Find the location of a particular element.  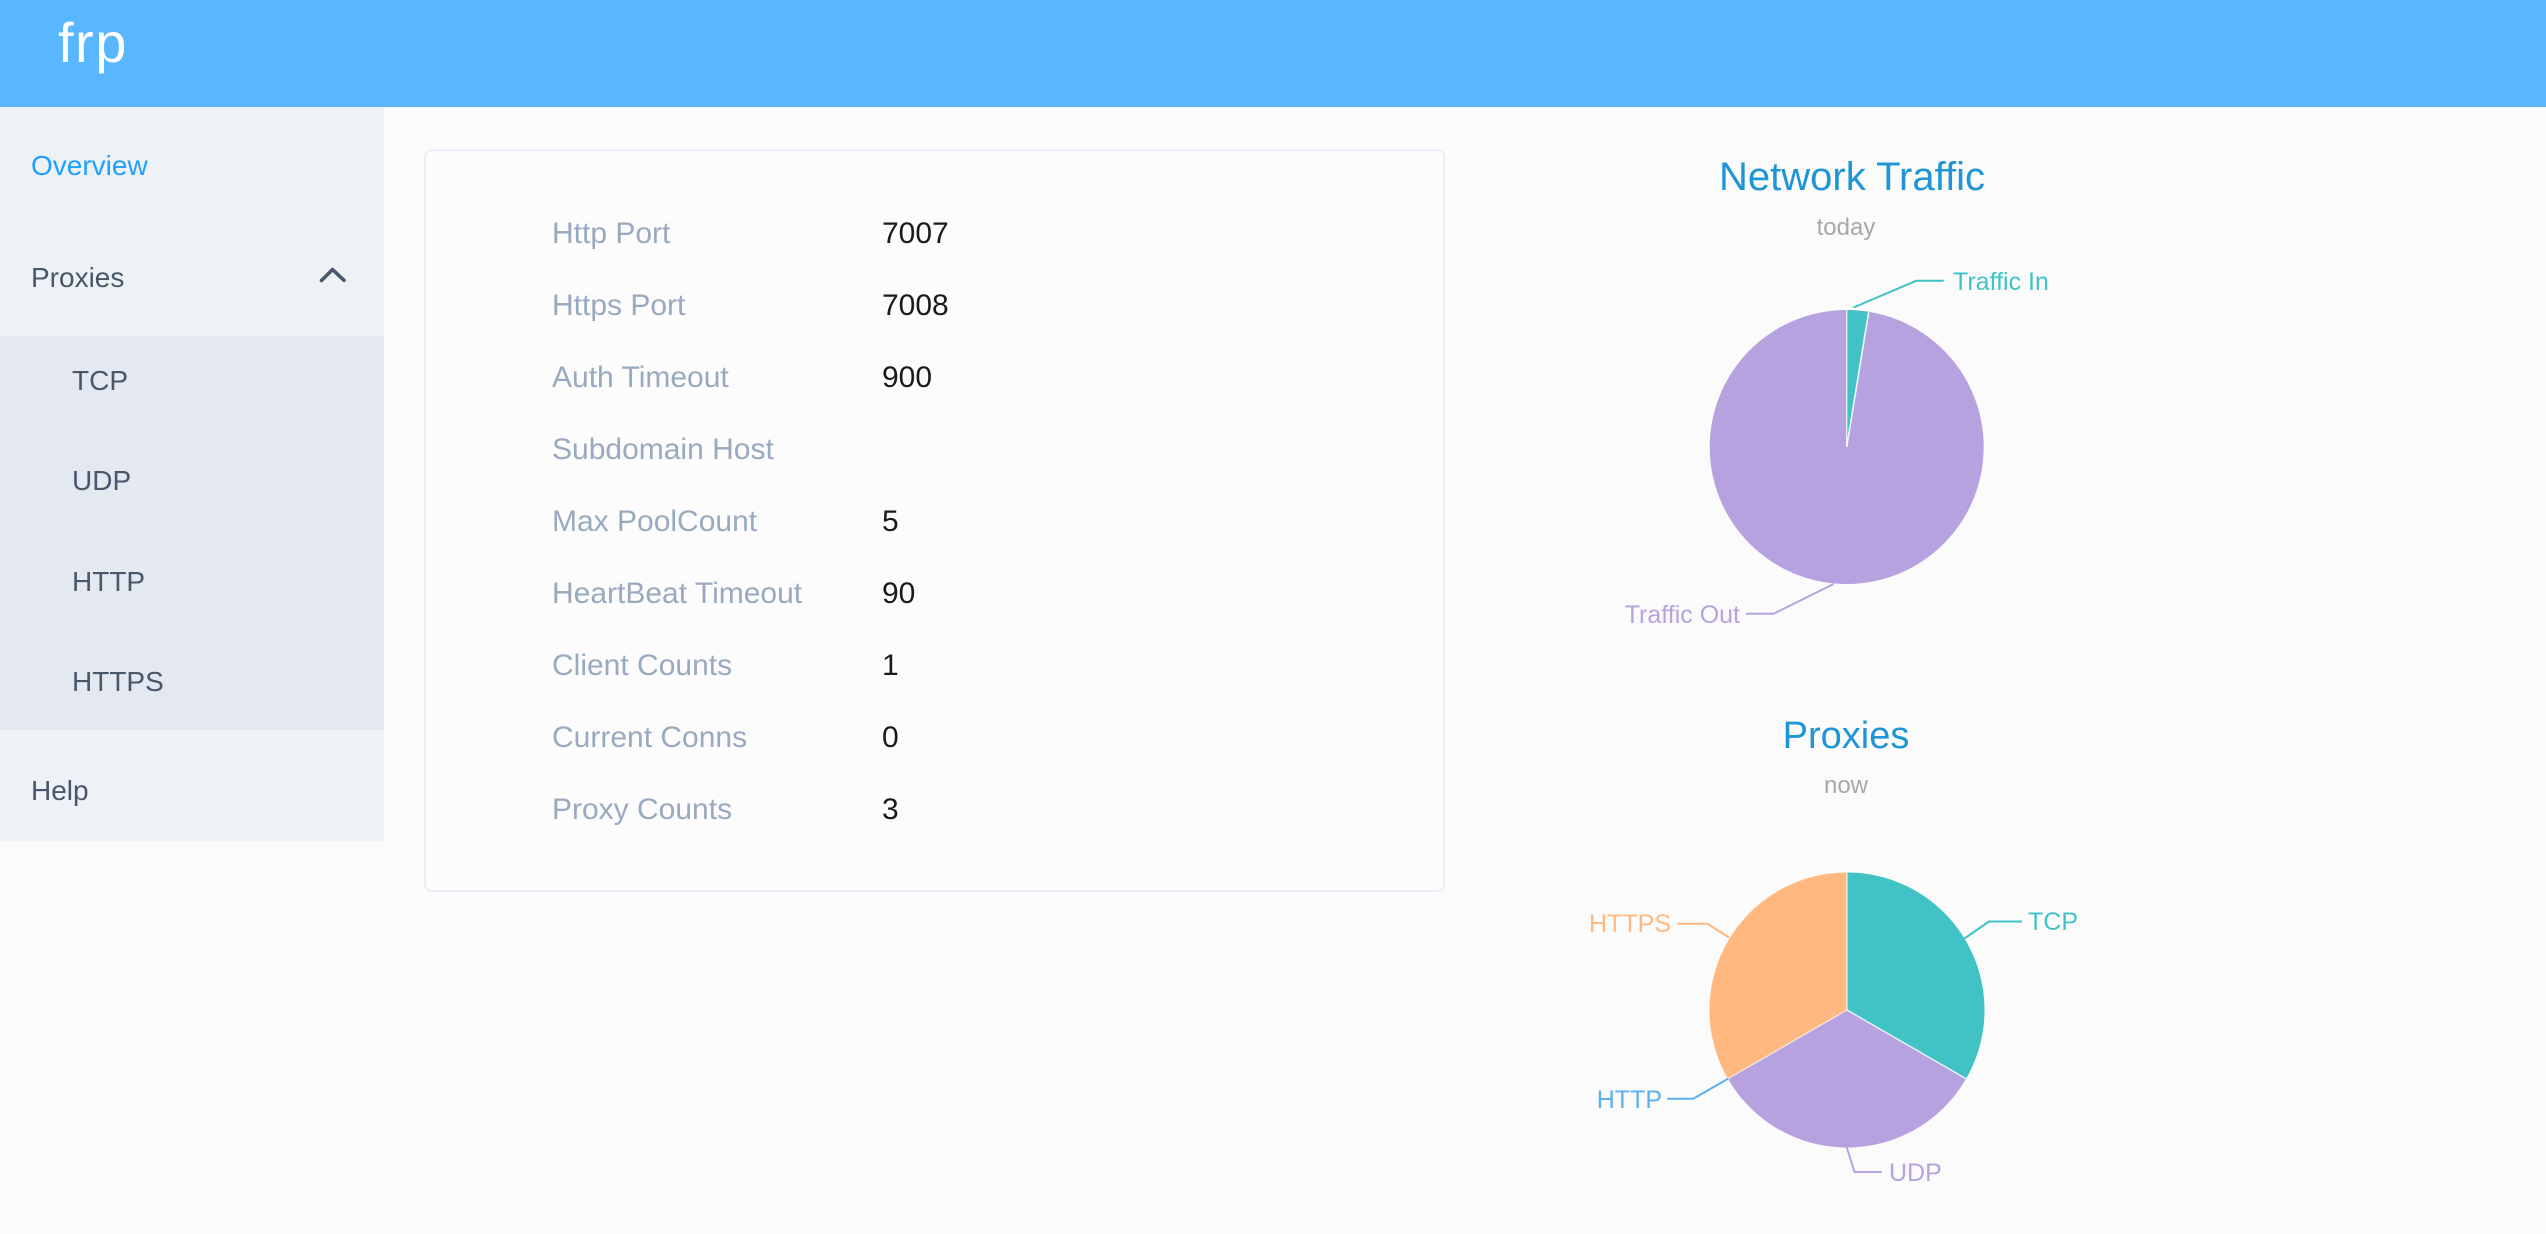

svg-text: Proxies is located at coordinates (1846, 736).